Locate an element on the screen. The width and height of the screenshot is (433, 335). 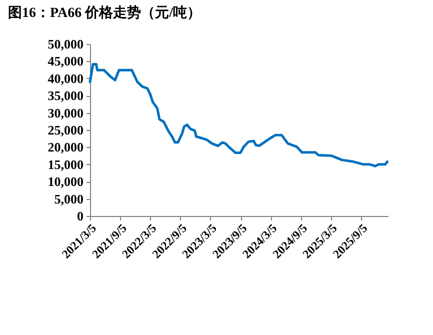
chart-title: 图16：PA66 价格走势（元/吨） is located at coordinates (105, 13).